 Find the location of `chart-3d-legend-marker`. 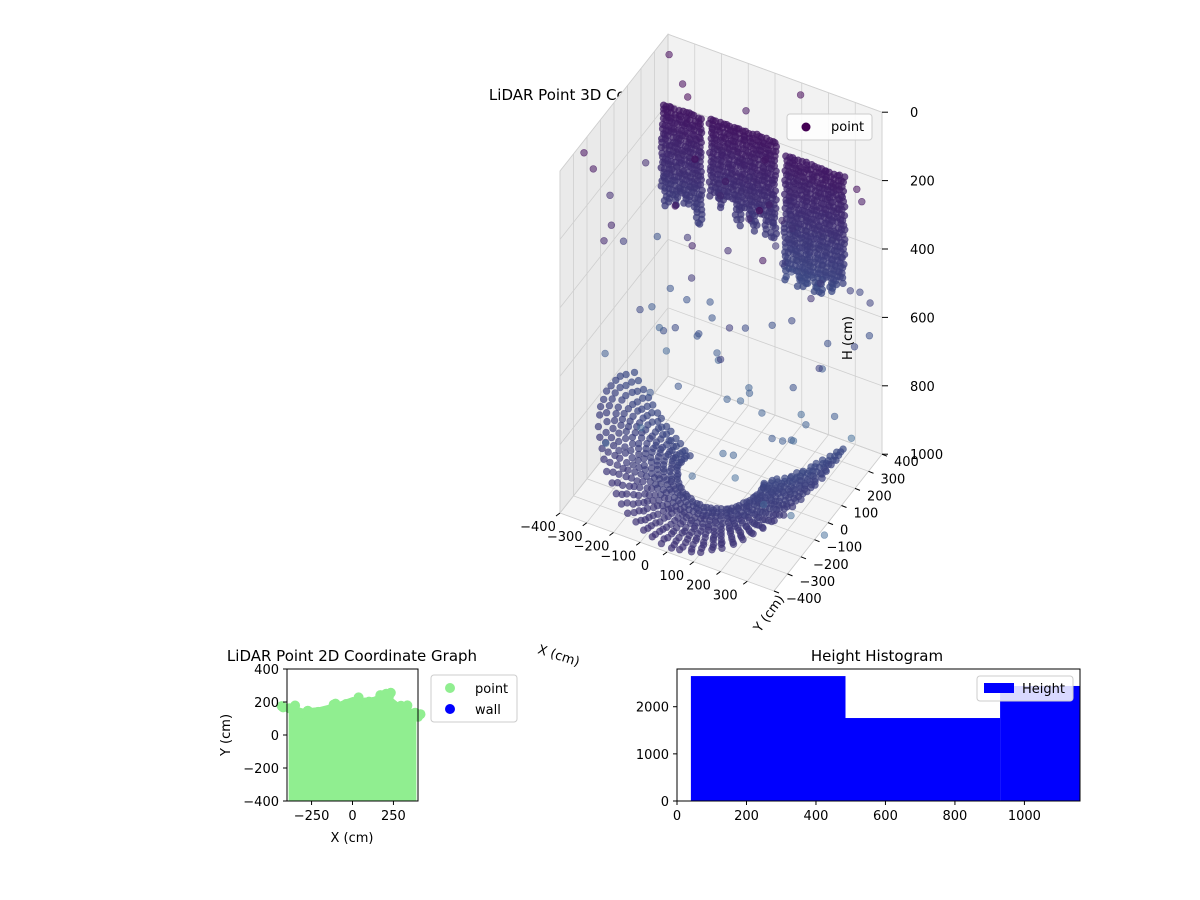

chart-3d-legend-marker is located at coordinates (806, 127).